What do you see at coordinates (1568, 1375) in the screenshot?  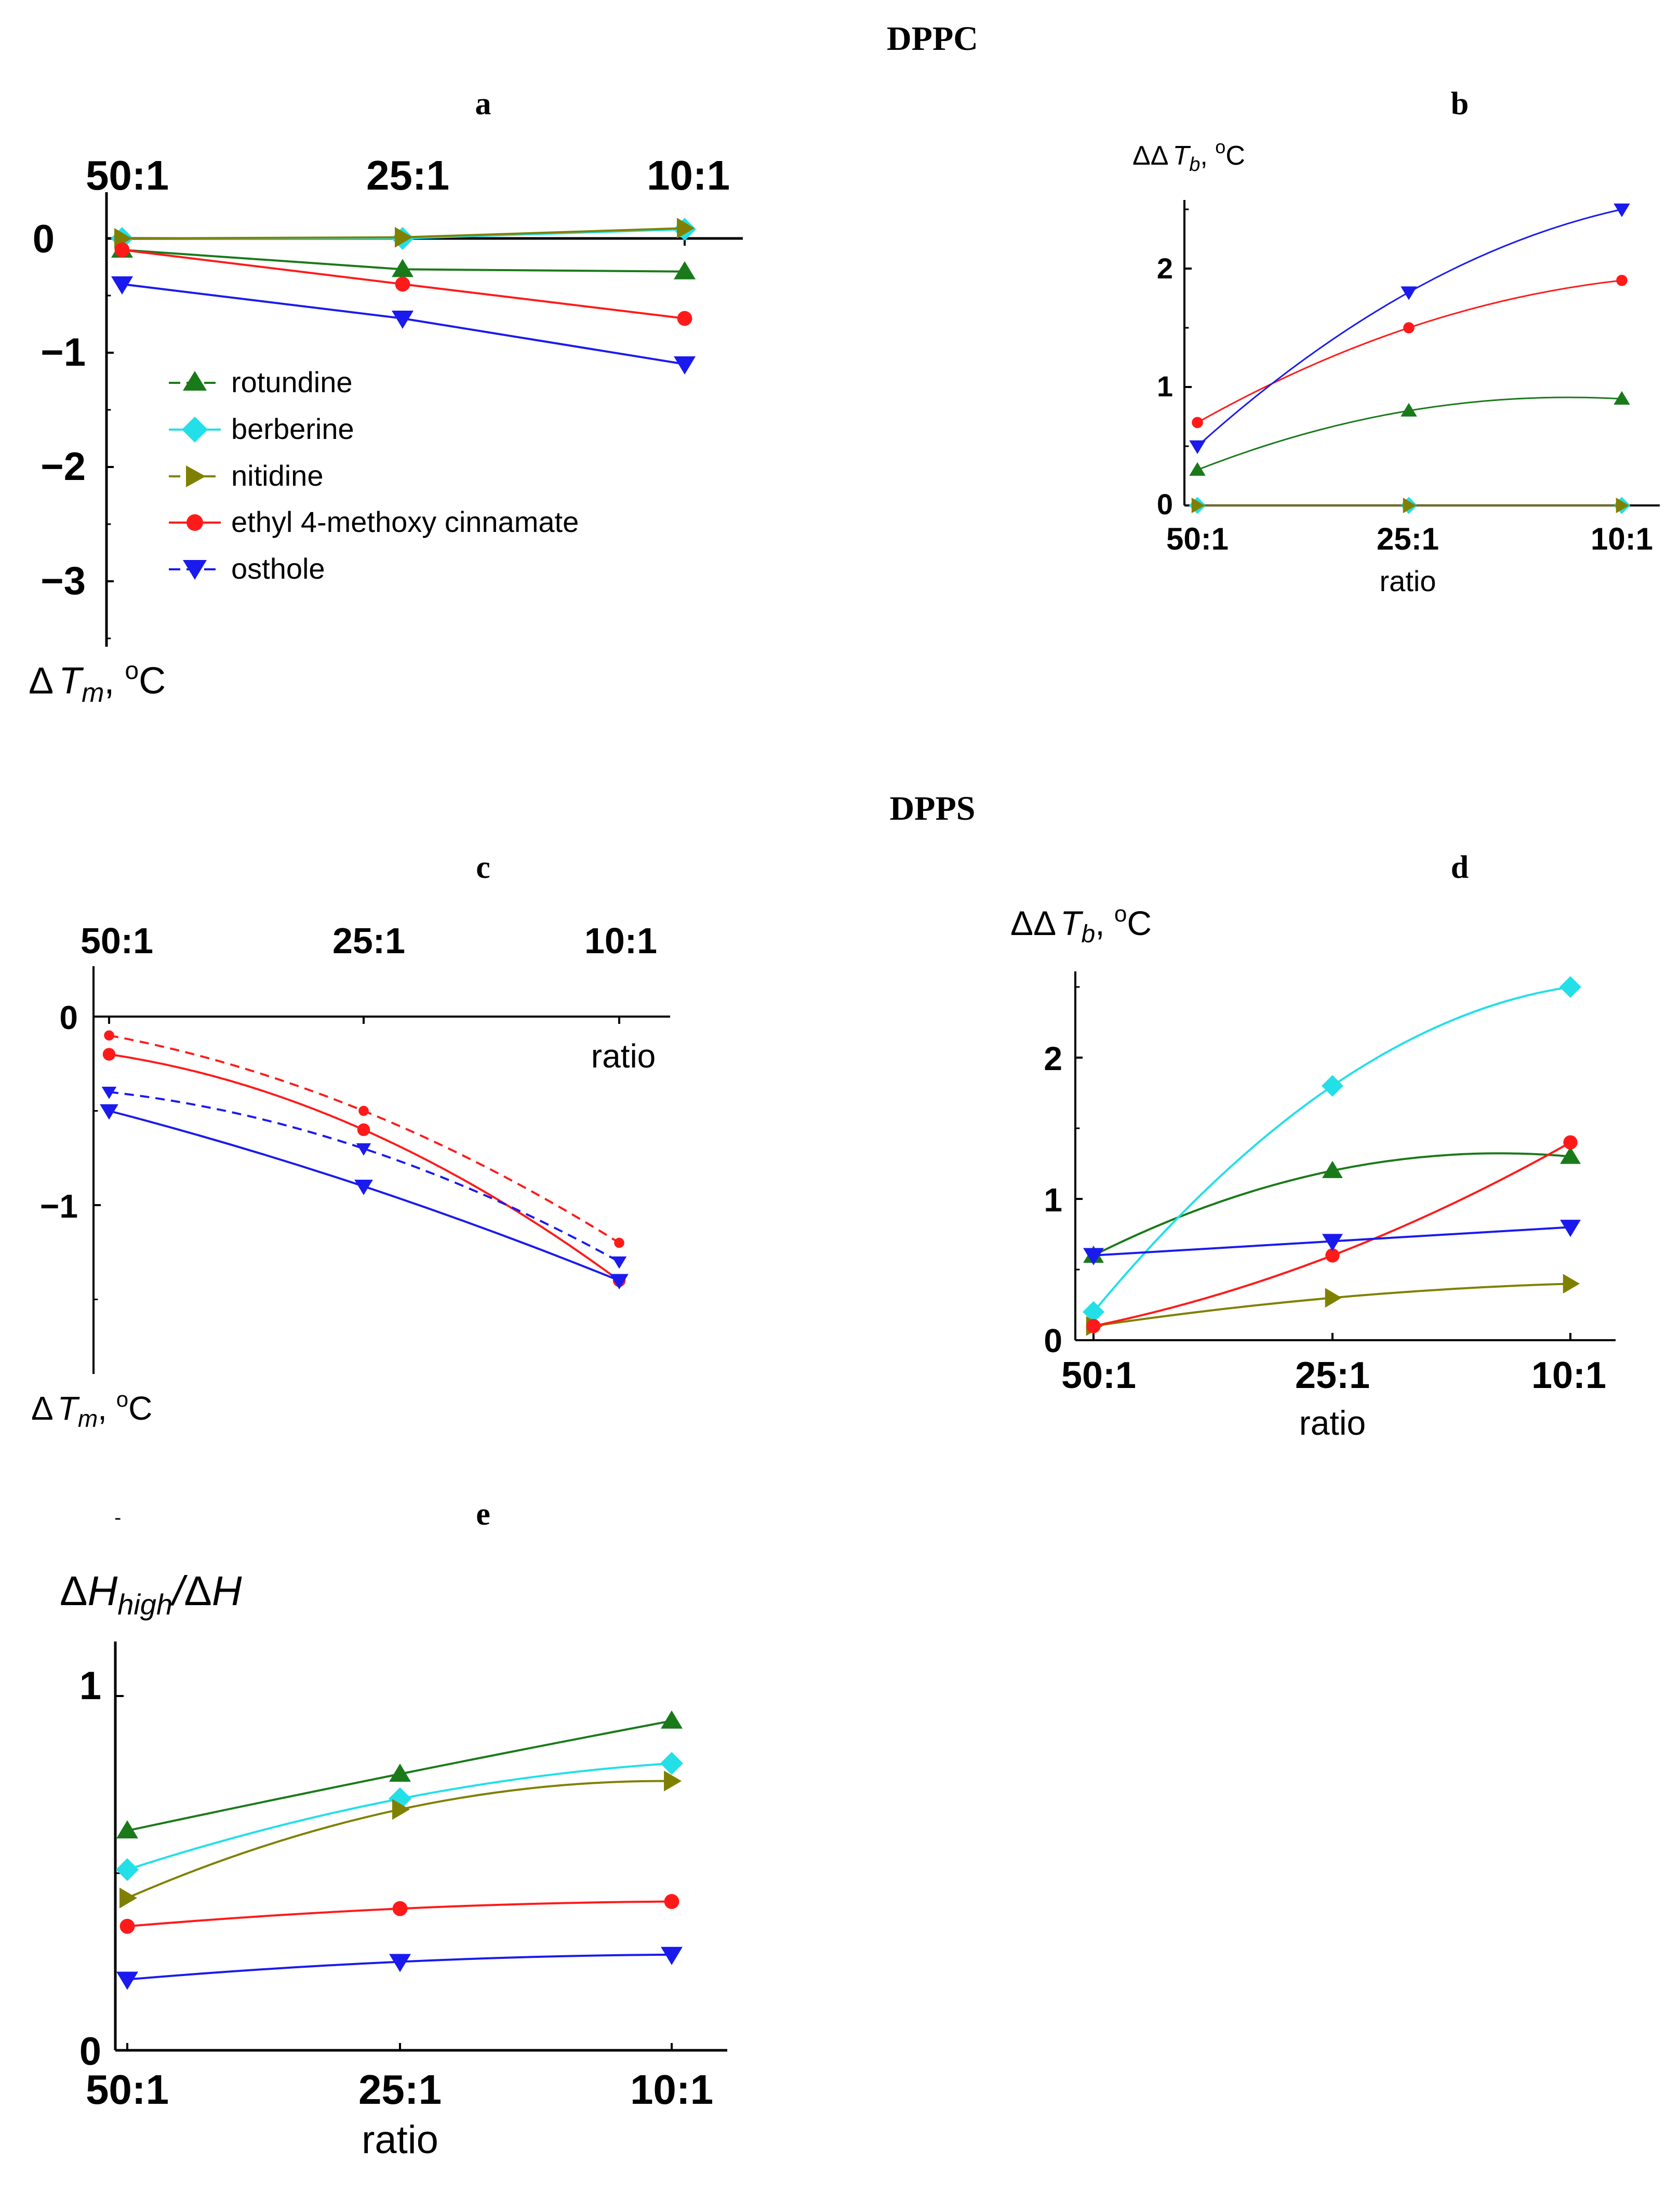 I see `panel-d-xtick-10-1: 10:1` at bounding box center [1568, 1375].